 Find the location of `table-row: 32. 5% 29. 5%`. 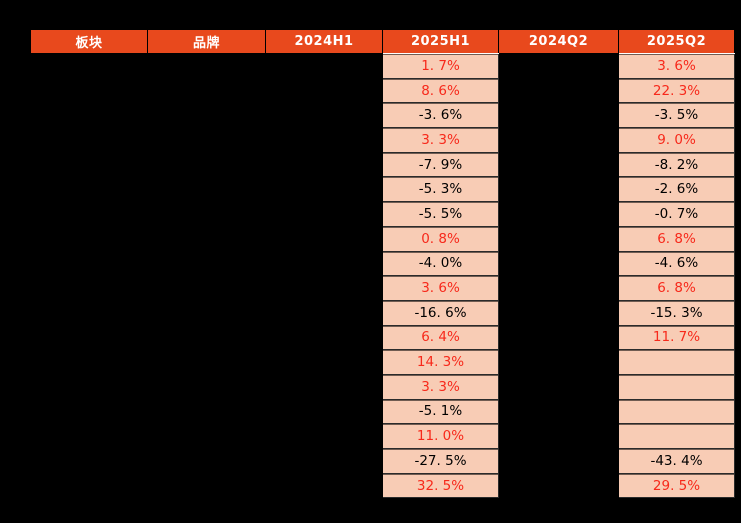

table-row: 32. 5% 29. 5% is located at coordinates (382, 485).